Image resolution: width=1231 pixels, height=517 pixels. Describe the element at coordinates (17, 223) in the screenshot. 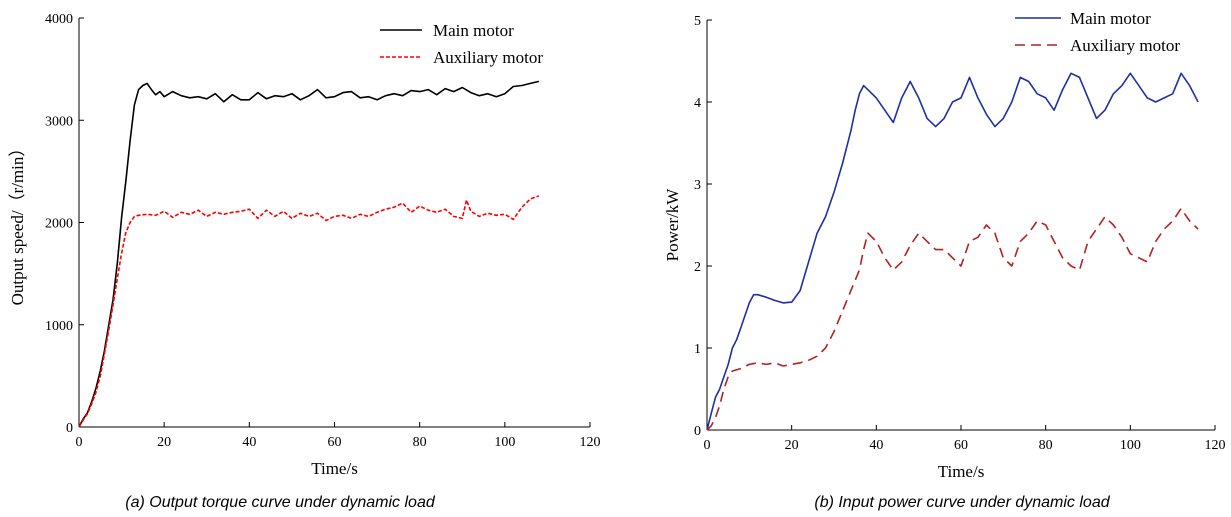

I see `y-axis-label: Output speed/（r/min）` at that location.